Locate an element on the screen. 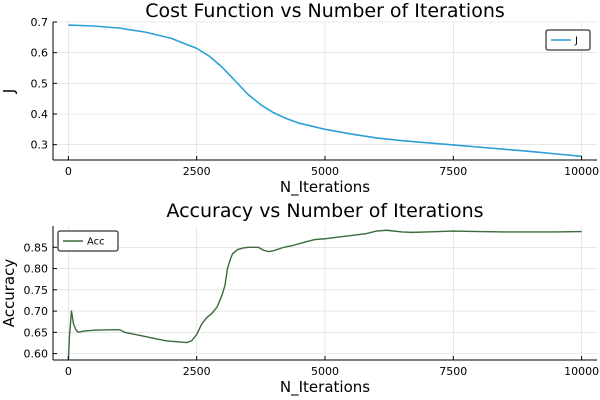 This screenshot has width=600, height=400. y-axis-label: Accuracy is located at coordinates (9, 293).